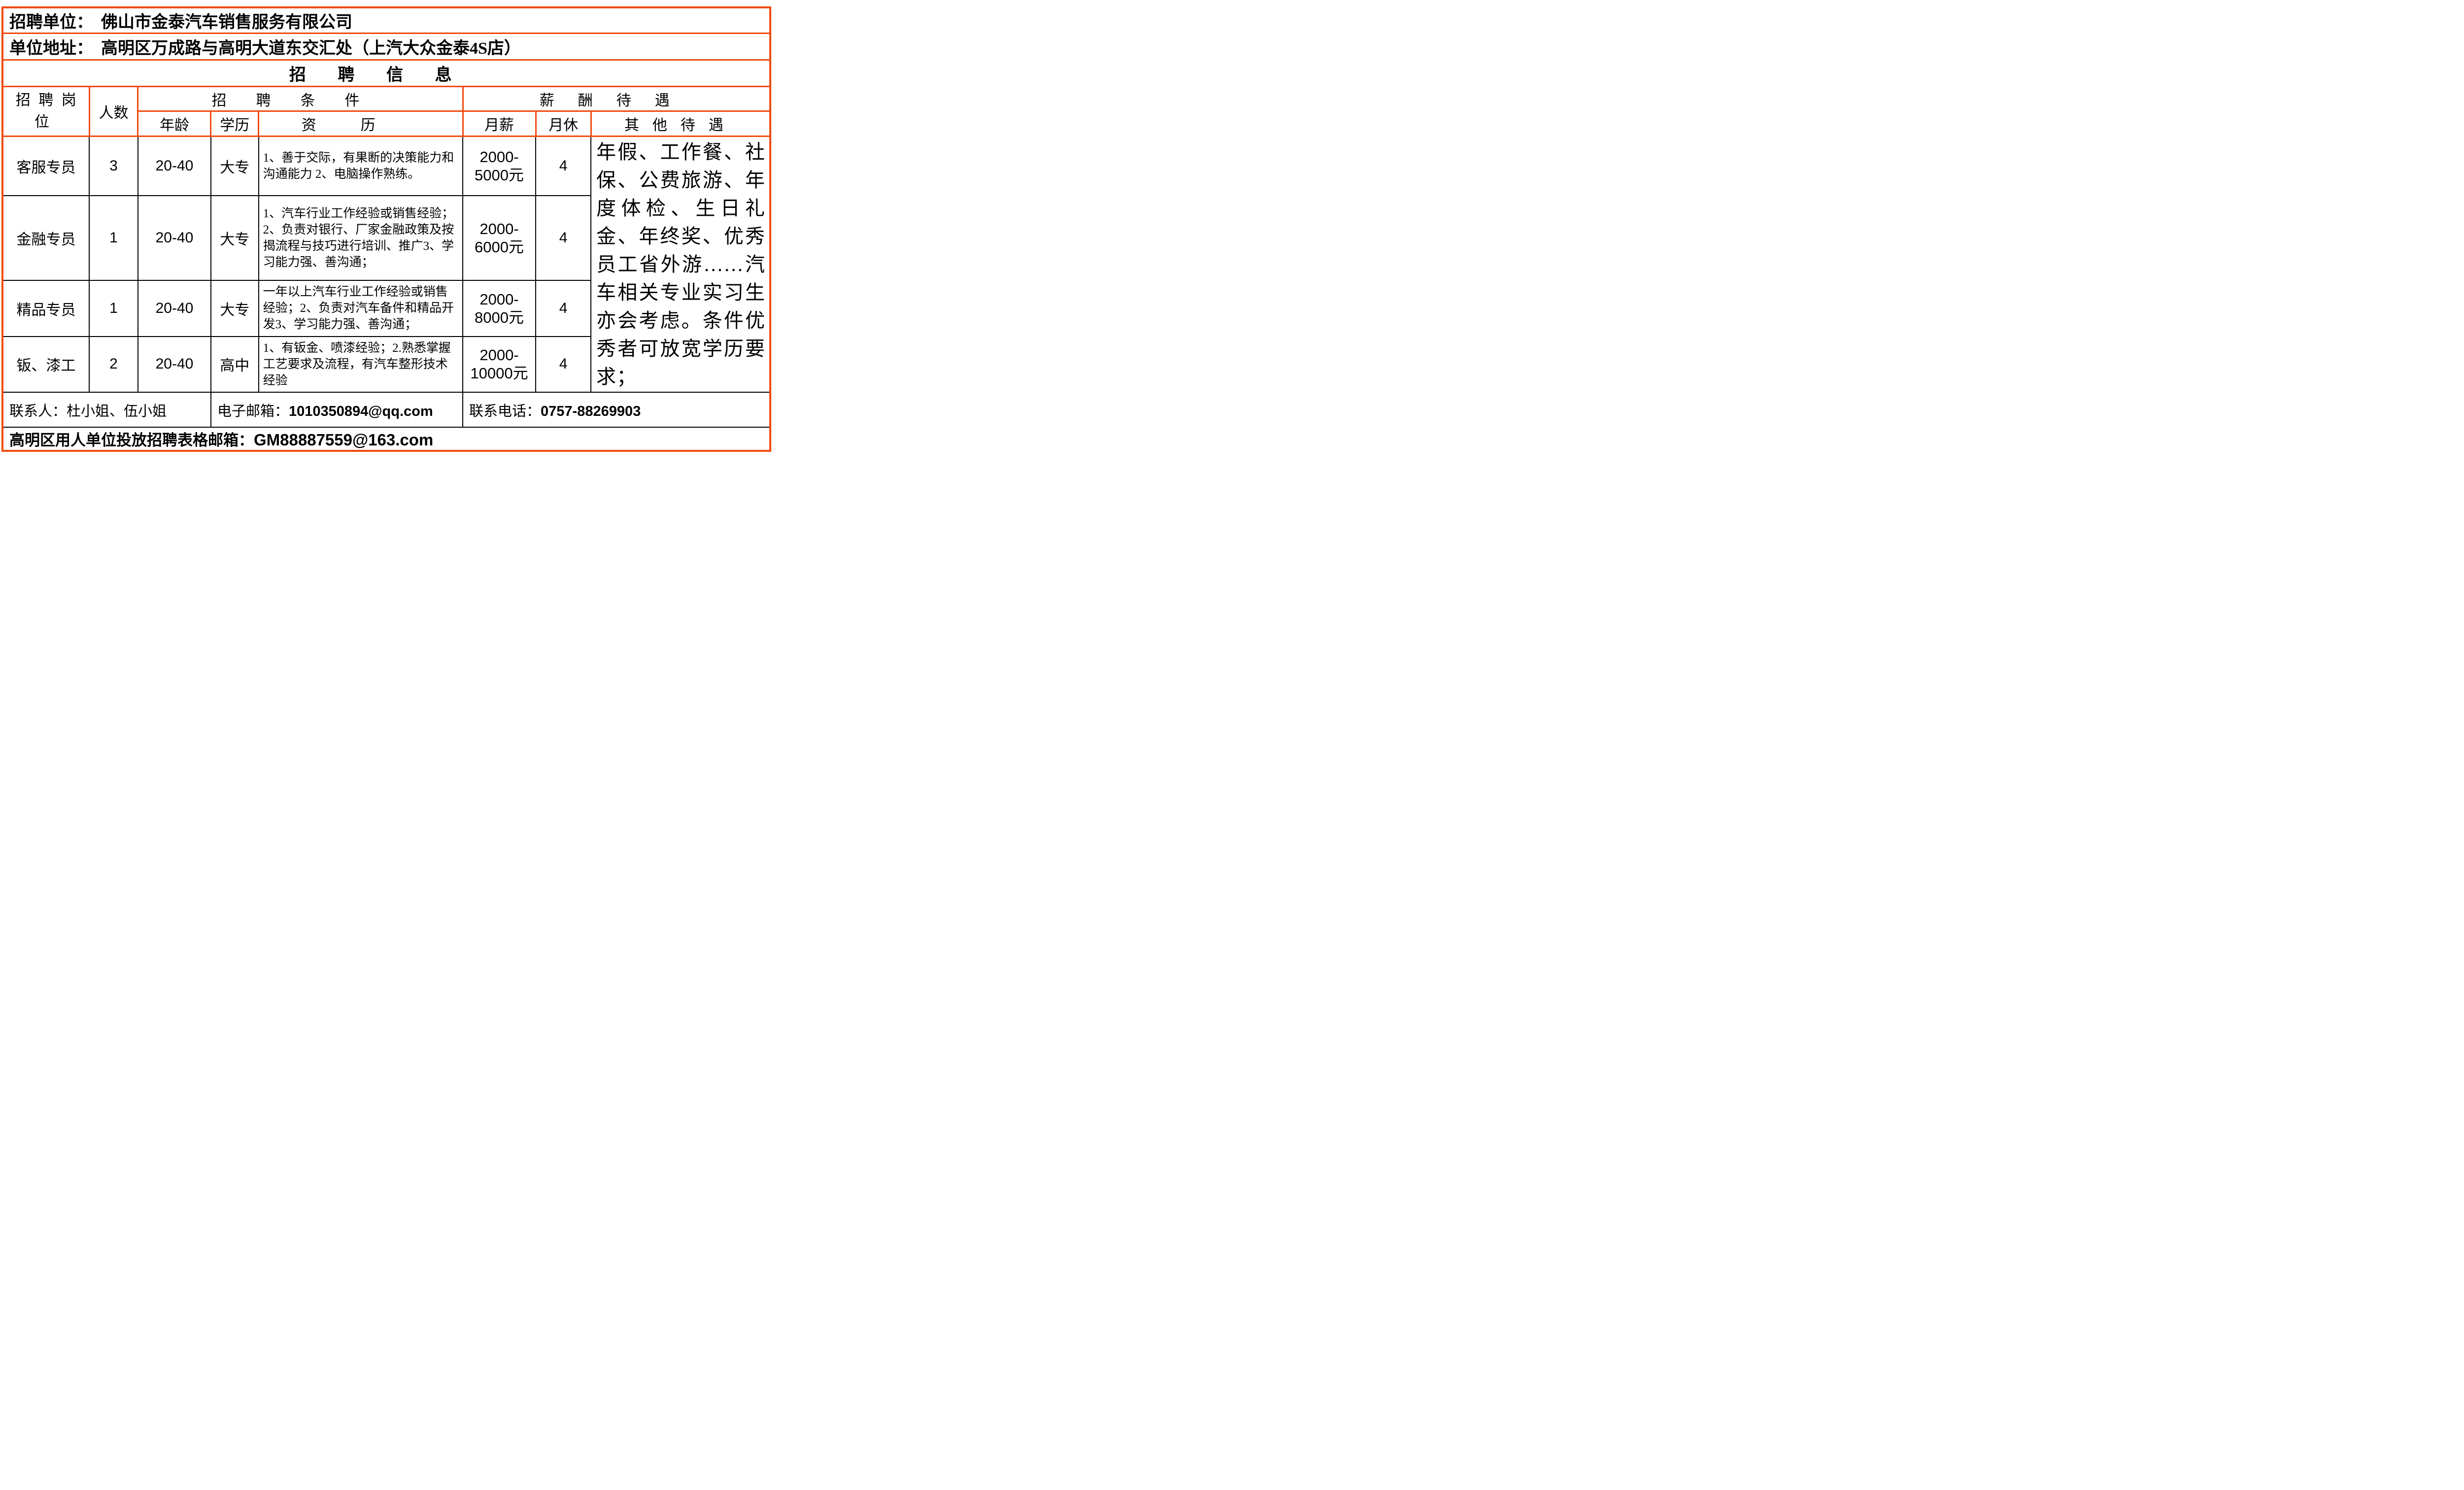 This screenshot has height=1490, width=2464. What do you see at coordinates (680, 123) in the screenshot?
I see `header-other-benefits: 其他待遇` at bounding box center [680, 123].